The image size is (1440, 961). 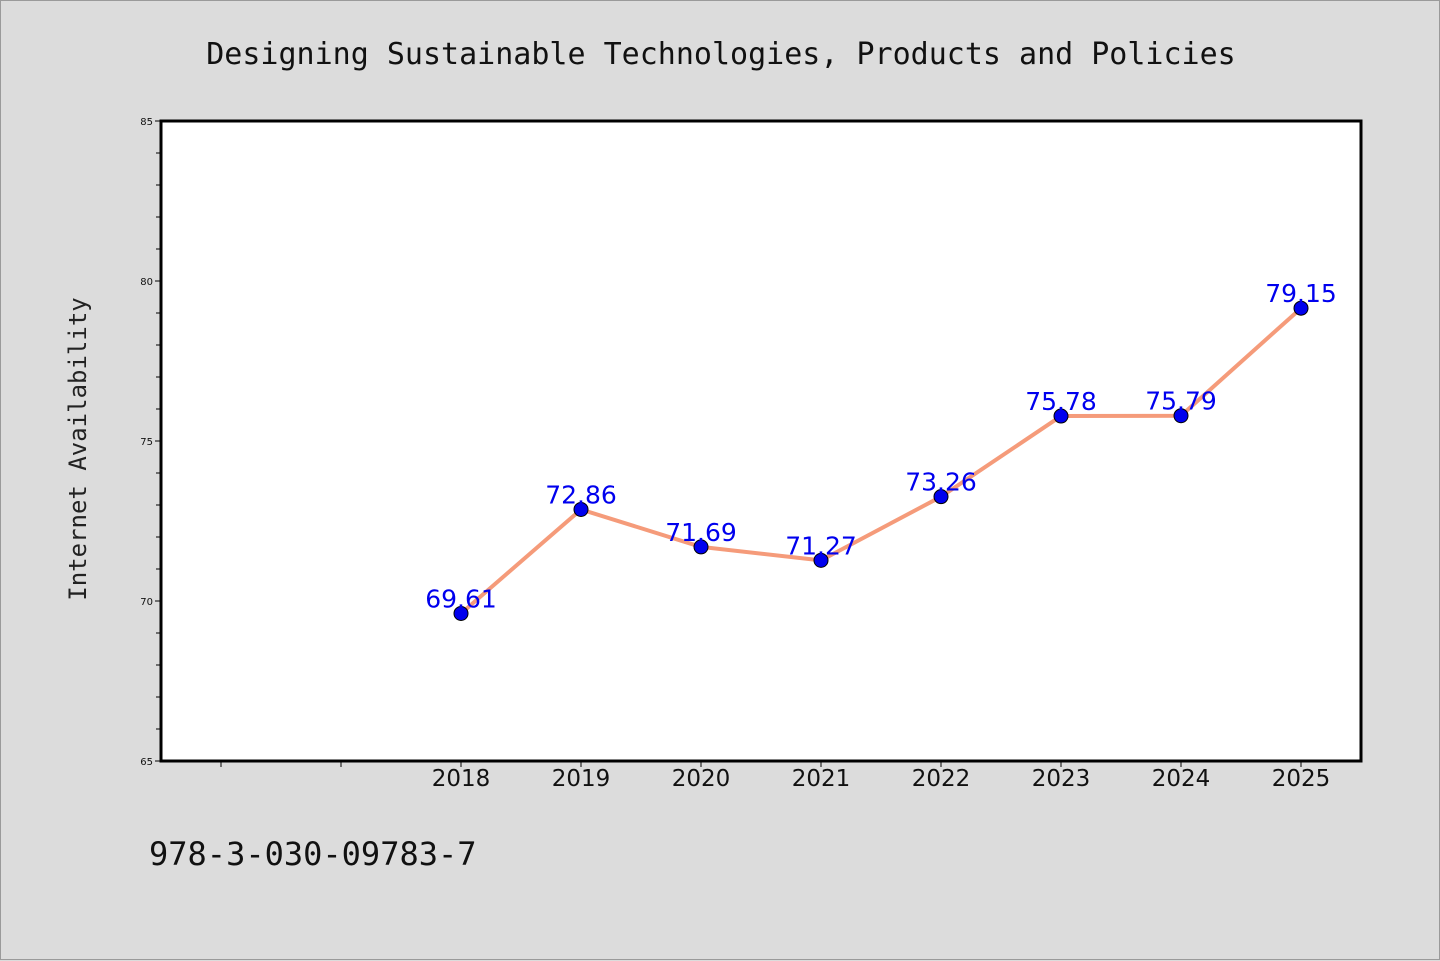 What do you see at coordinates (1301, 293) in the screenshot?
I see `data-label: 79.15` at bounding box center [1301, 293].